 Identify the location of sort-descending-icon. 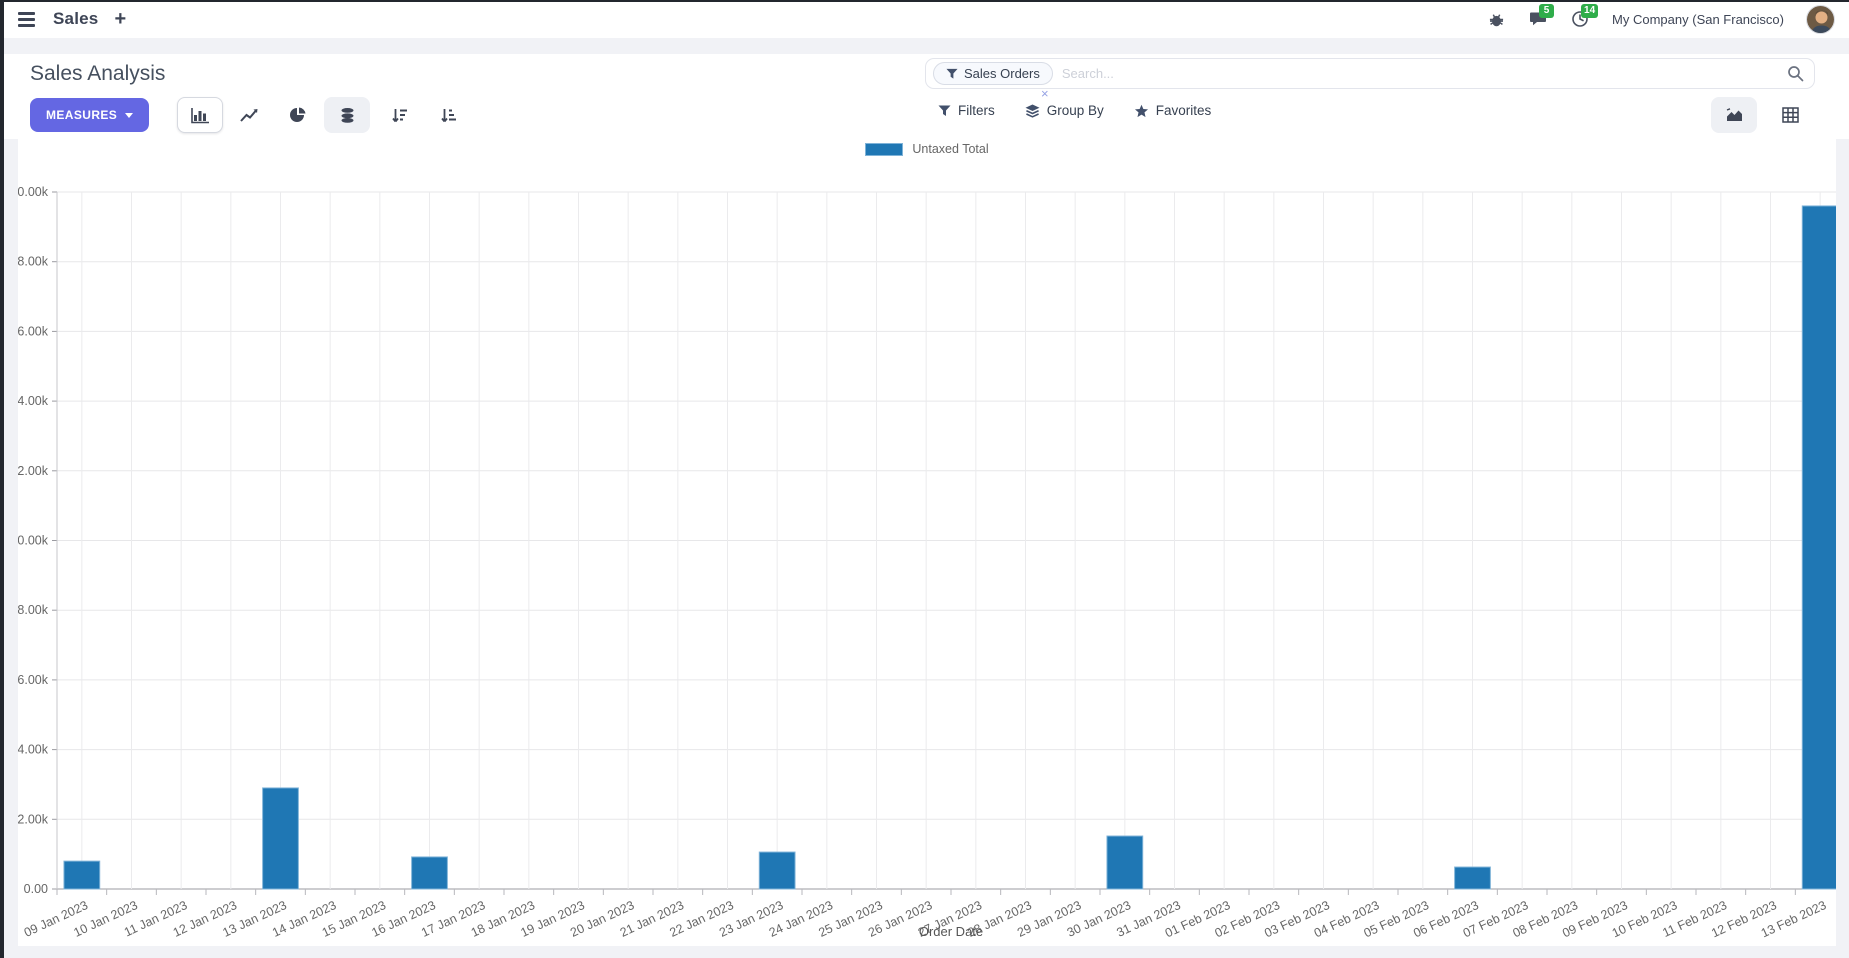
(399, 115).